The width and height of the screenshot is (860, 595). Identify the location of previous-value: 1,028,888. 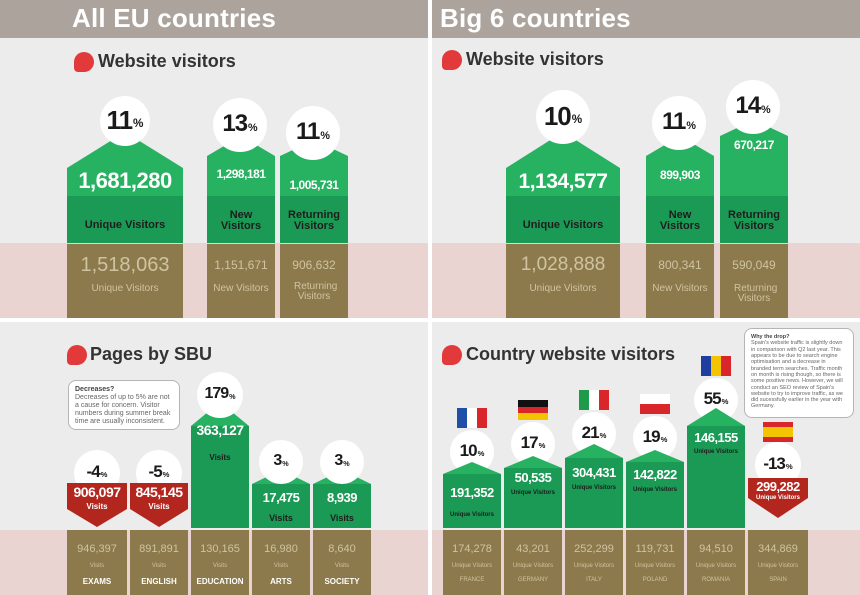
(563, 264).